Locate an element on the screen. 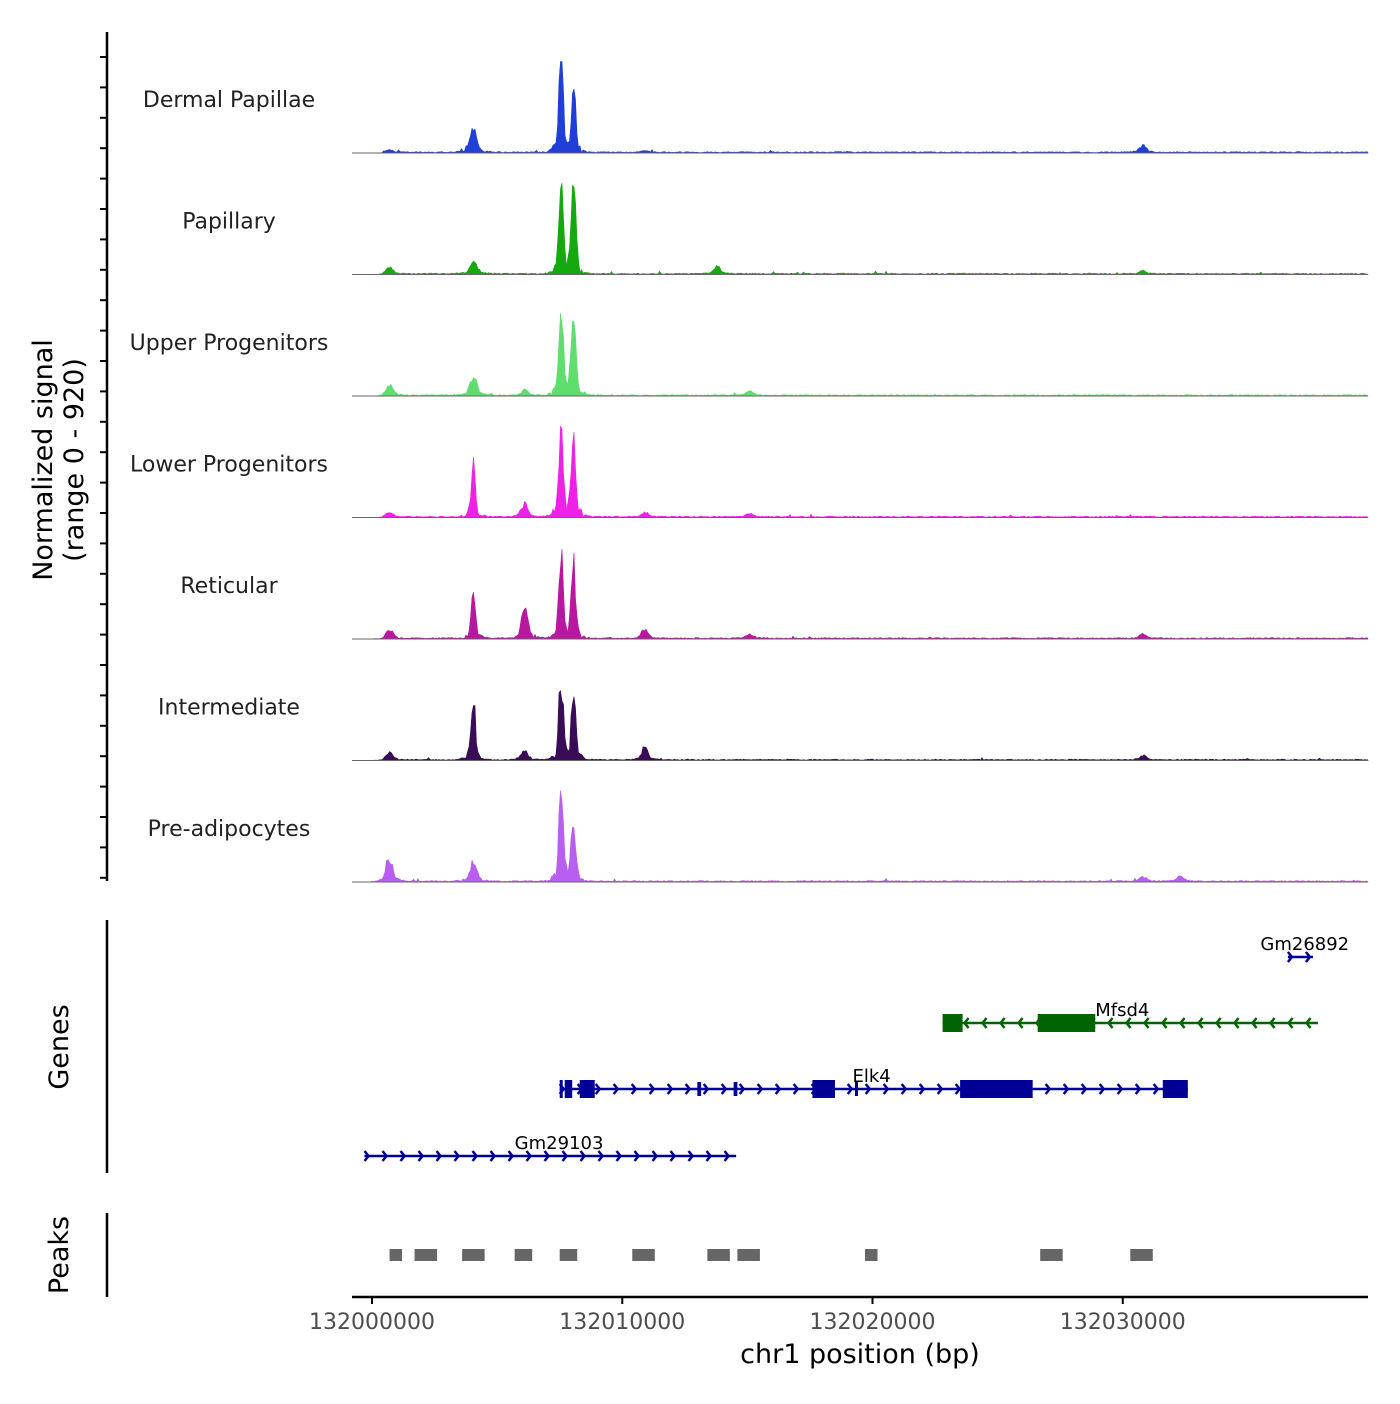 This screenshot has height=1404, width=1400. track-intermediate: Intermediate is located at coordinates (763, 725).